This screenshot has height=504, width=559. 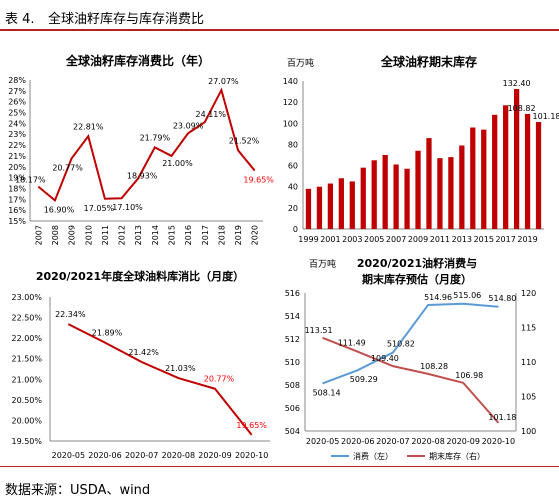 I want to click on data-label: 108.82, so click(x=522, y=108).